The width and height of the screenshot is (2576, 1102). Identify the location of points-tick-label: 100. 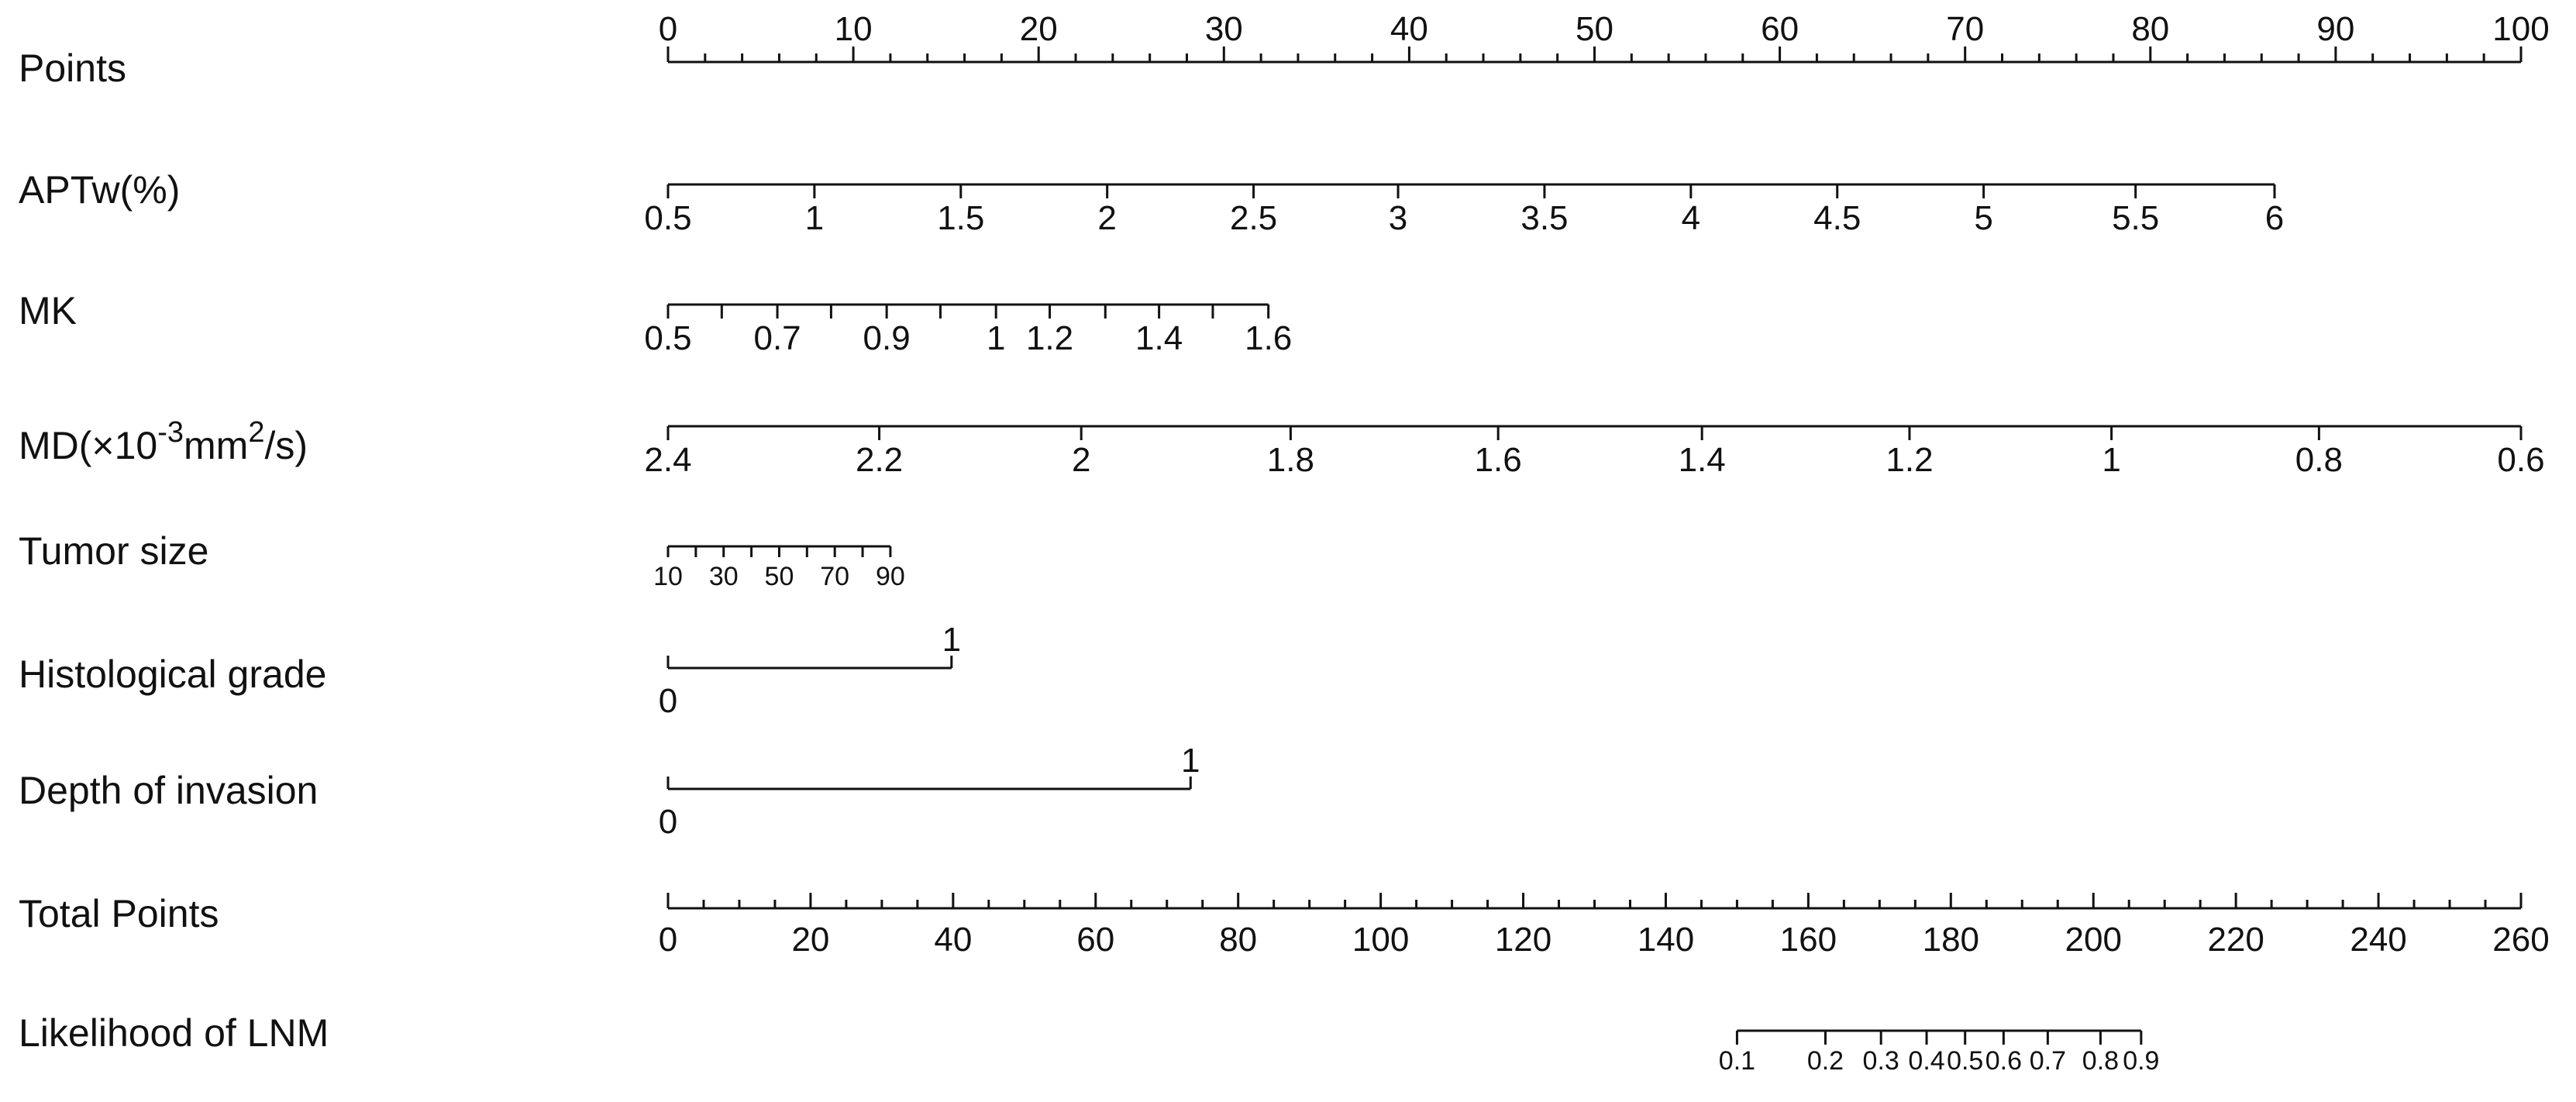
(2520, 29).